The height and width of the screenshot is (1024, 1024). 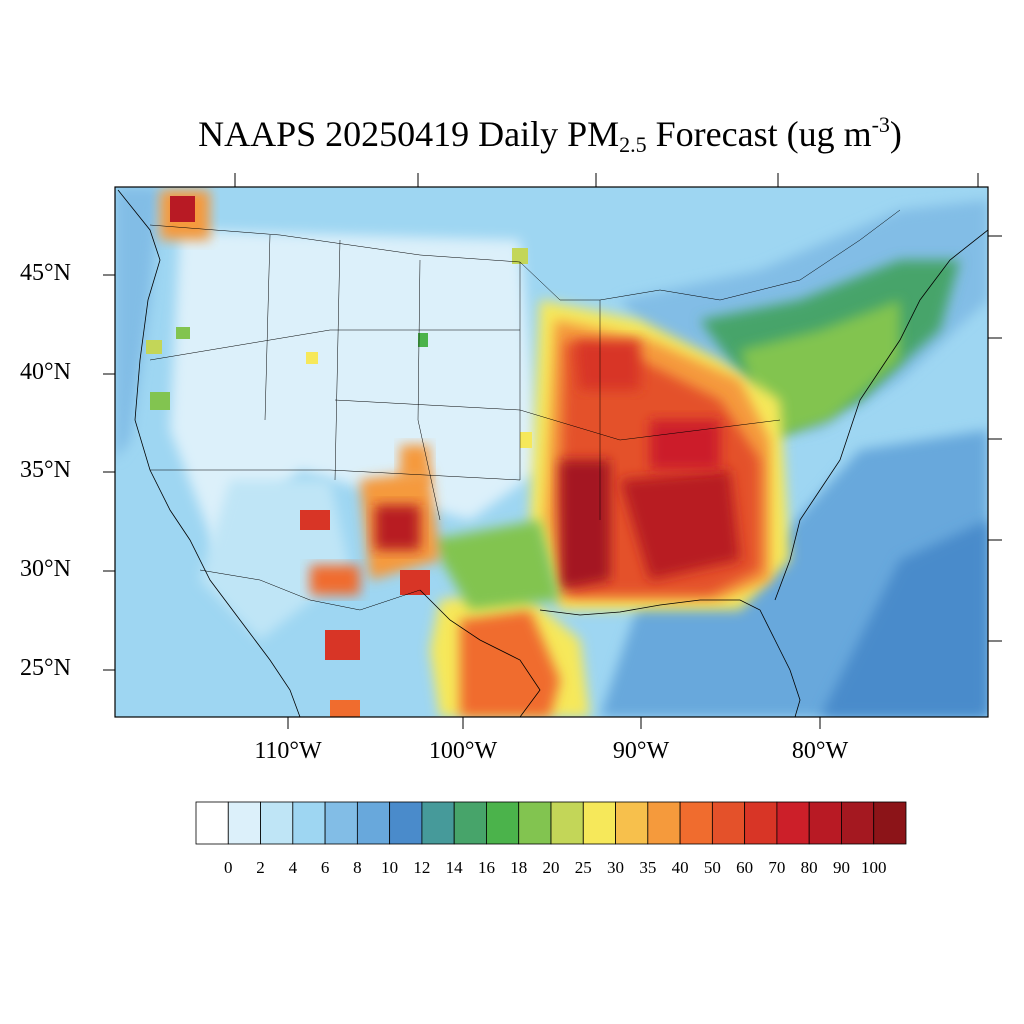 What do you see at coordinates (841, 867) in the screenshot?
I see `colorbar-tick-label: 90` at bounding box center [841, 867].